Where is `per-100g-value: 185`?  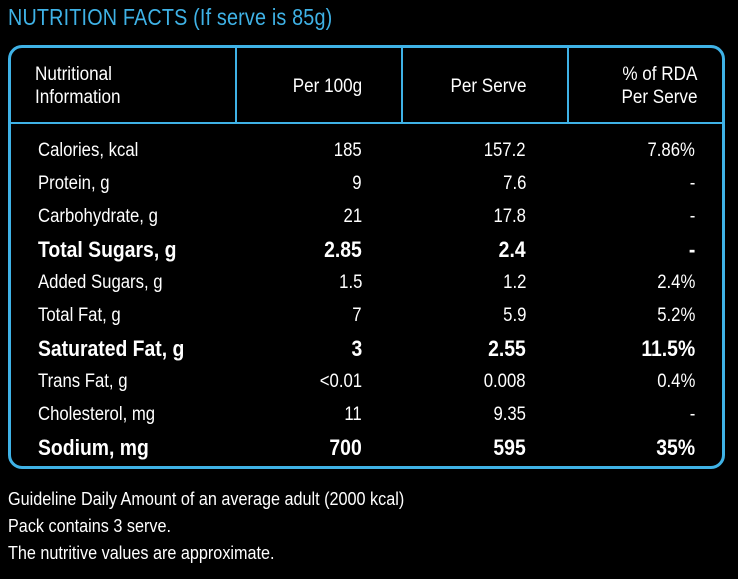
per-100g-value: 185 is located at coordinates (348, 150).